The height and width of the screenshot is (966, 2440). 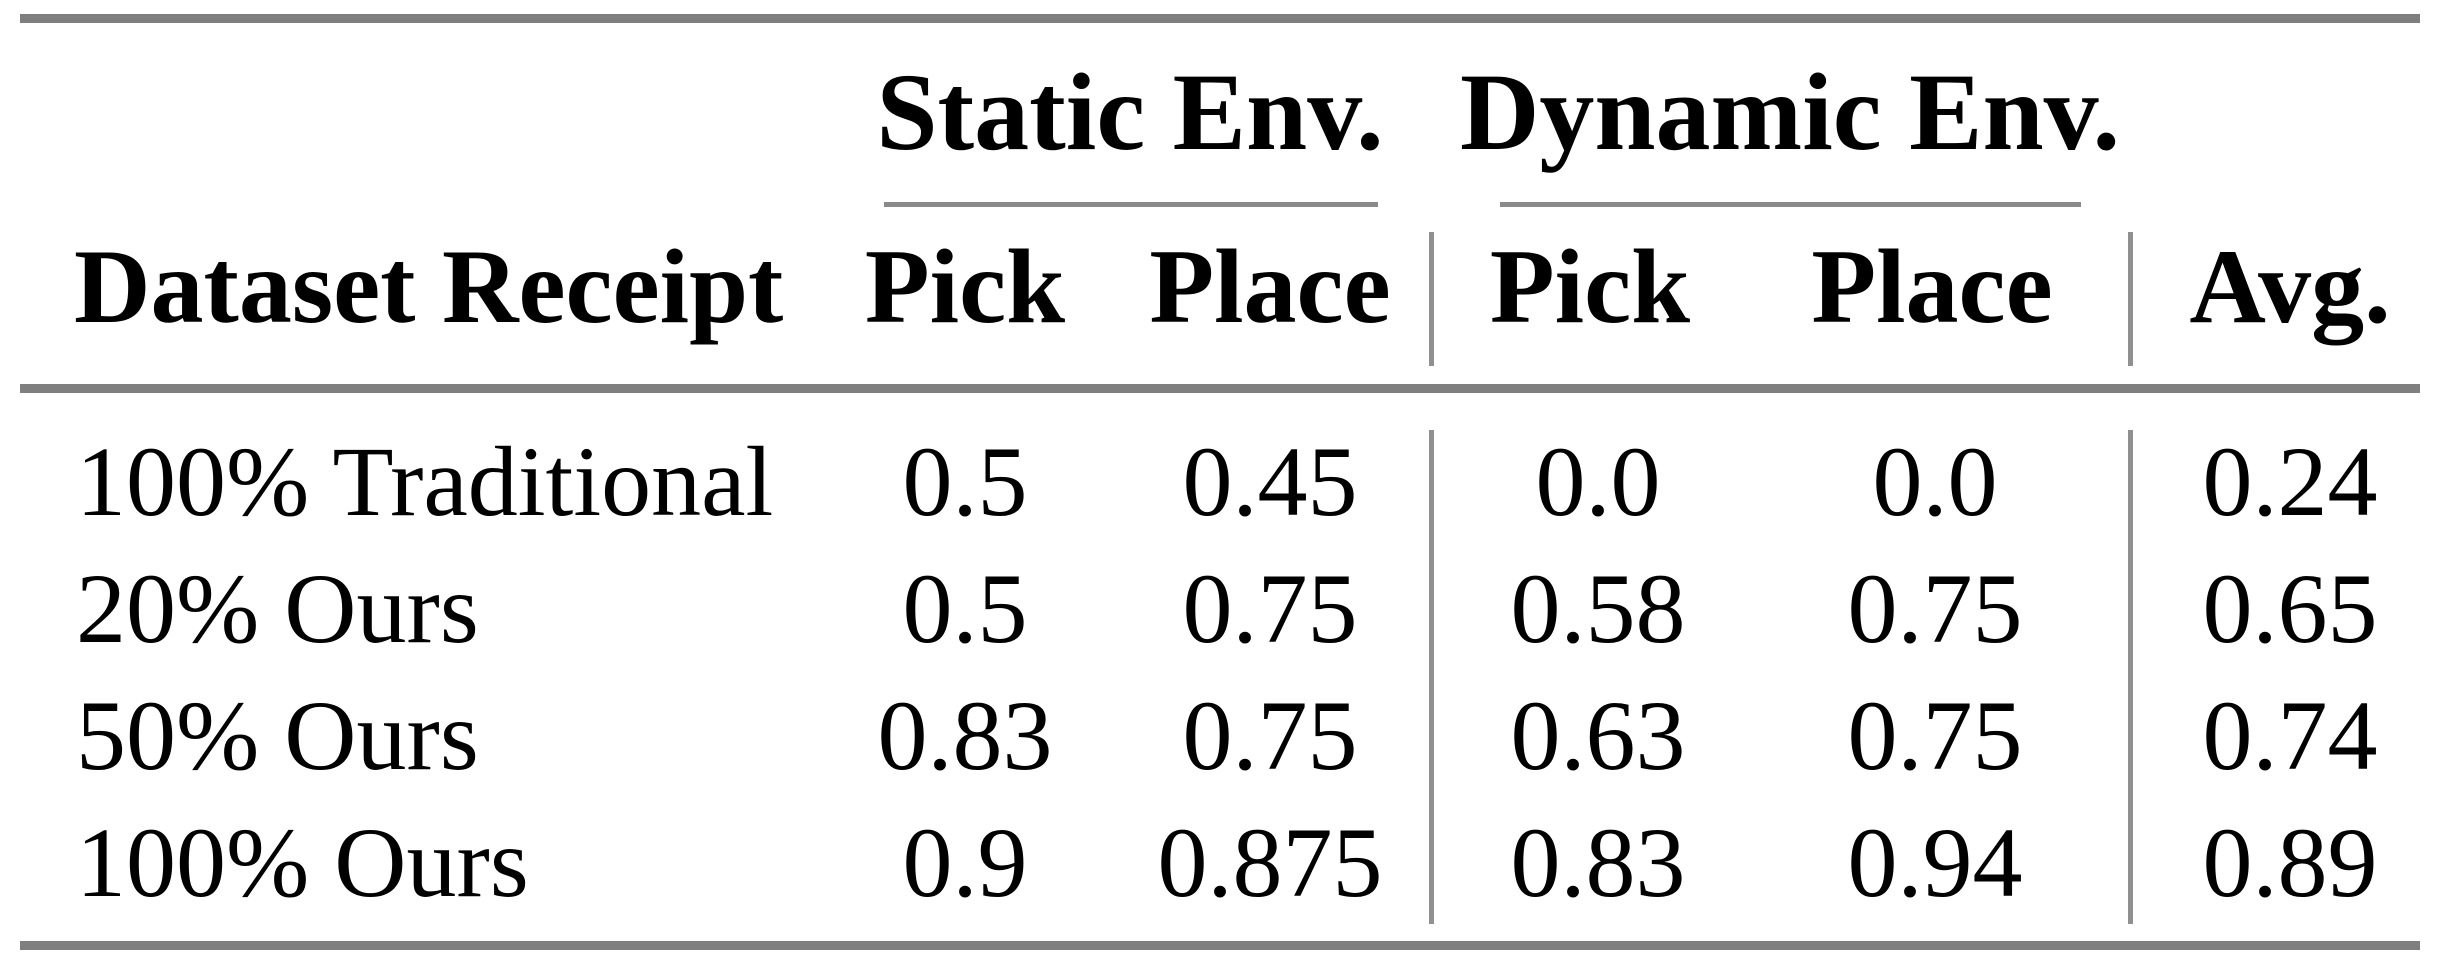 I want to click on col-group-static-env: Static Env., so click(x=1130, y=112).